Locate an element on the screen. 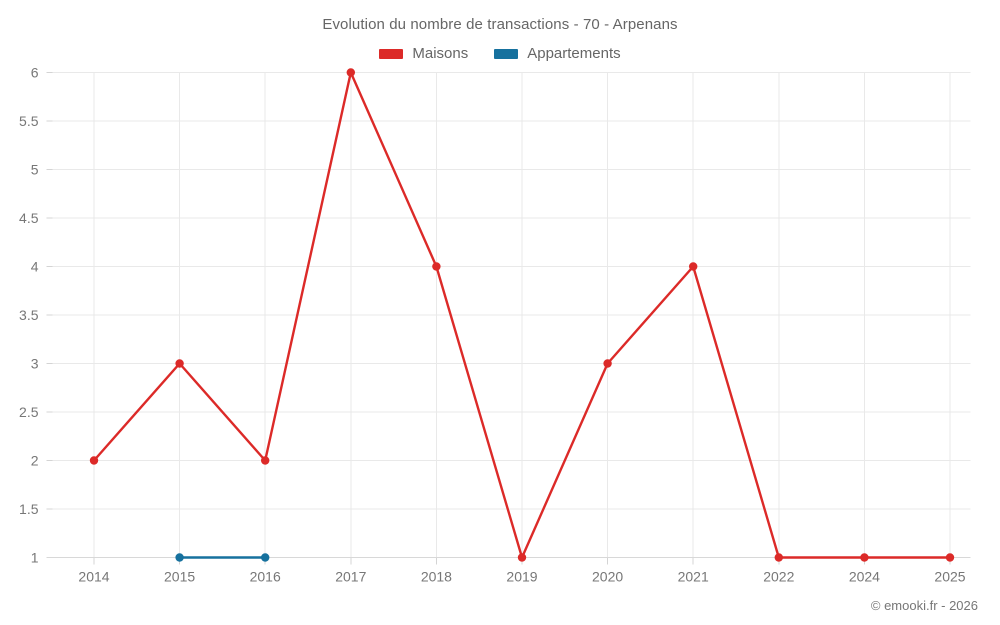 The height and width of the screenshot is (625, 1000). footer-copyright: © emooki.fr - 2026 is located at coordinates (924, 605).